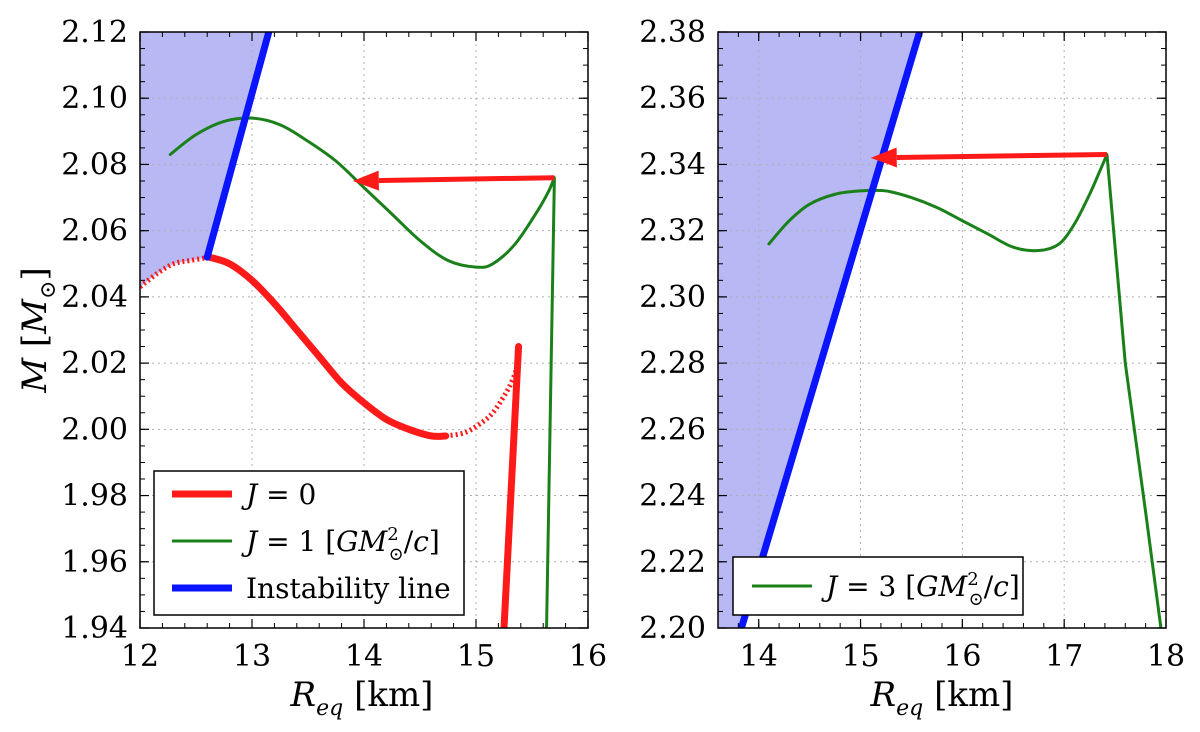 The width and height of the screenshot is (1200, 732). What do you see at coordinates (672, 562) in the screenshot?
I see `y-tick-label: 2.22` at bounding box center [672, 562].